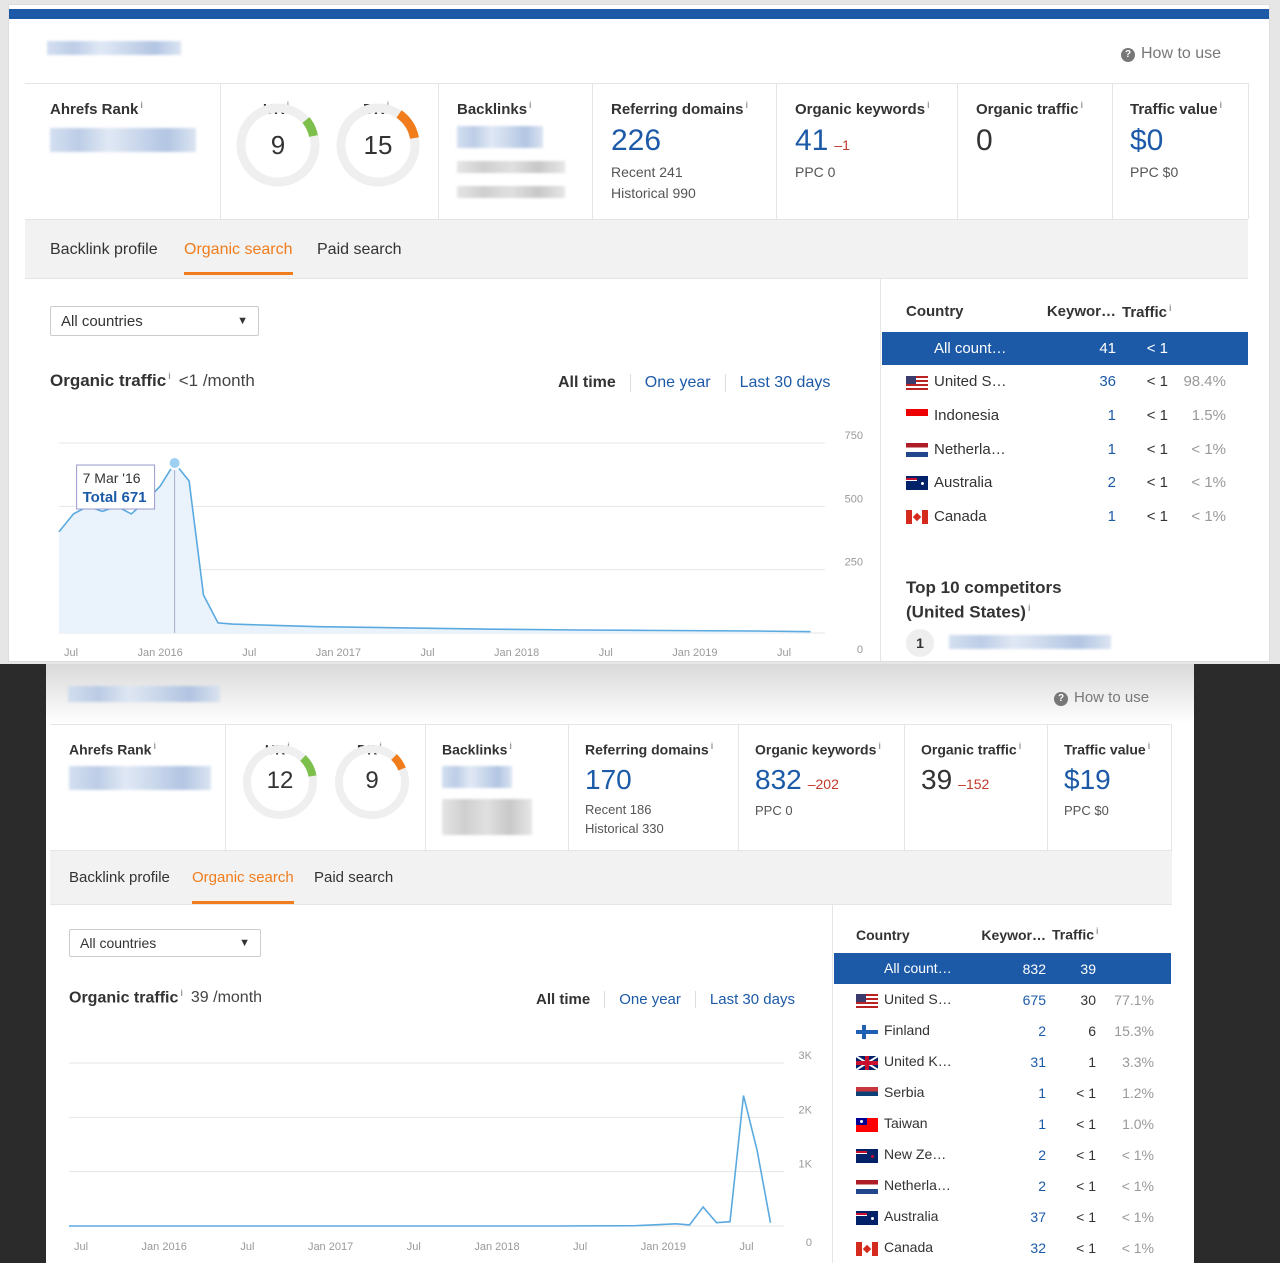 The width and height of the screenshot is (1280, 1263). I want to click on country-row: United S… 675 30 77.1%, so click(1002, 999).